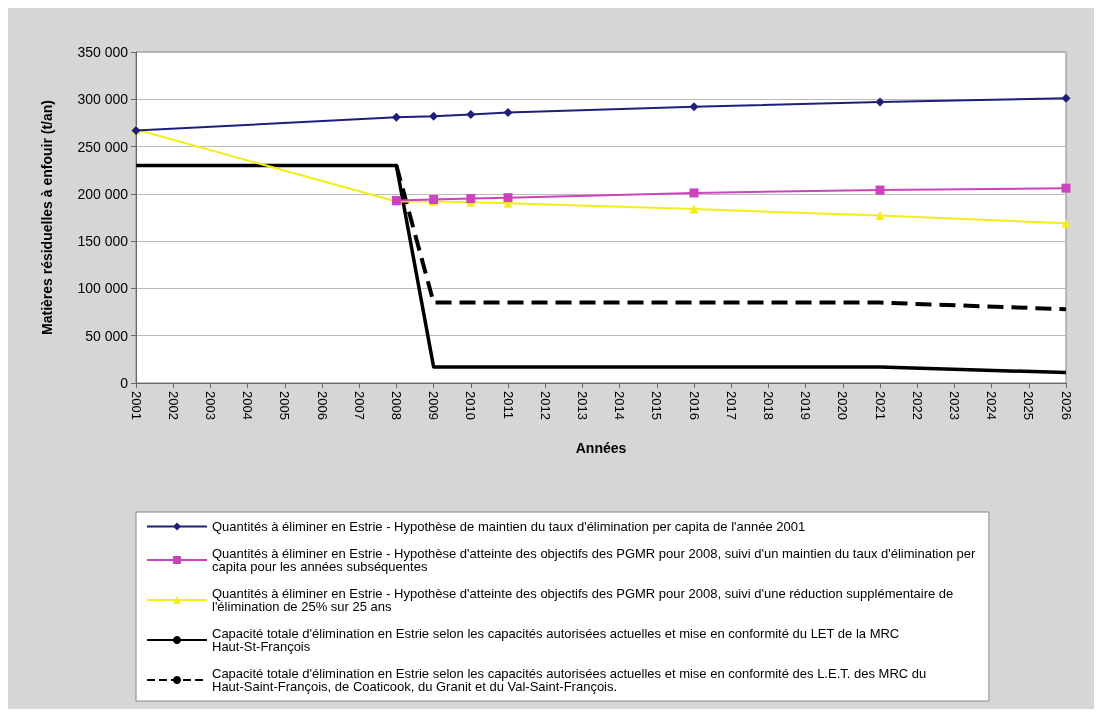  I want to click on y-tick-label: 50 000, so click(107, 335).